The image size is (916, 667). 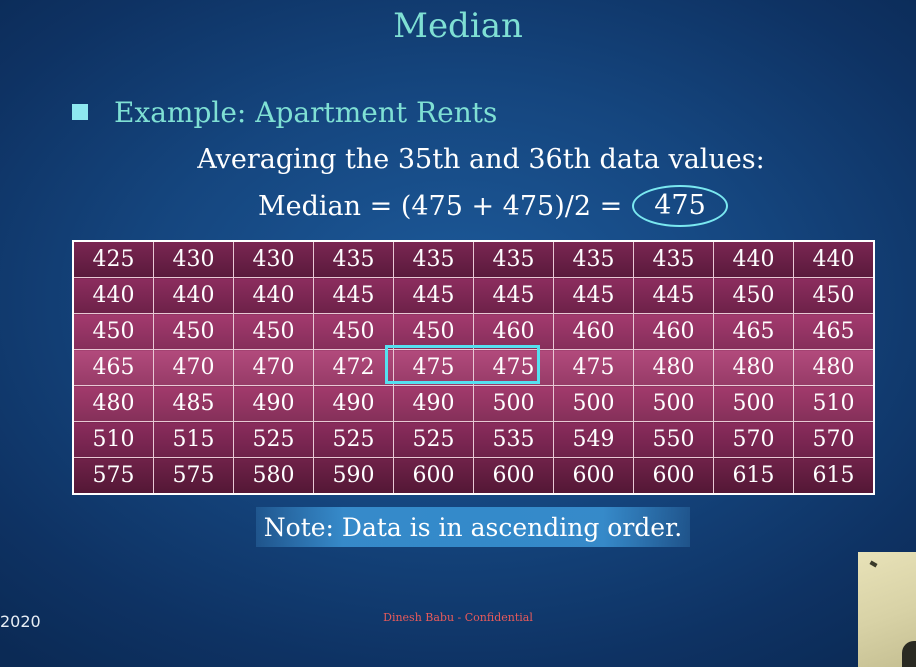 I want to click on median-formula-line: Median = (475 + 475)/2 = 475, so click(x=493, y=206).